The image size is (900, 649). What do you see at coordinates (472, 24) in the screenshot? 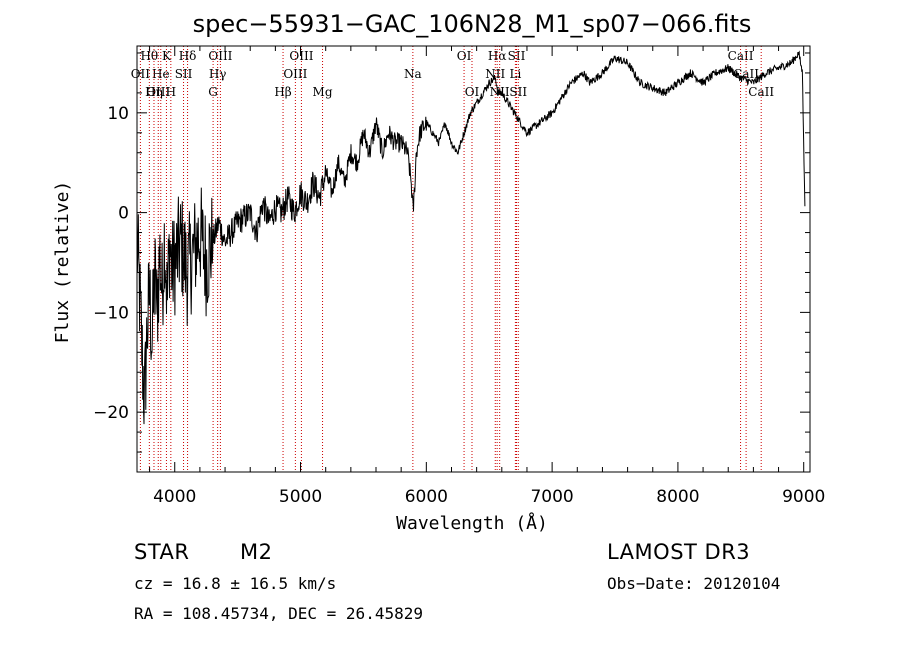
I see `chart-title: spec−55931−GAC_106N28_M1_sp07−066.fits` at bounding box center [472, 24].